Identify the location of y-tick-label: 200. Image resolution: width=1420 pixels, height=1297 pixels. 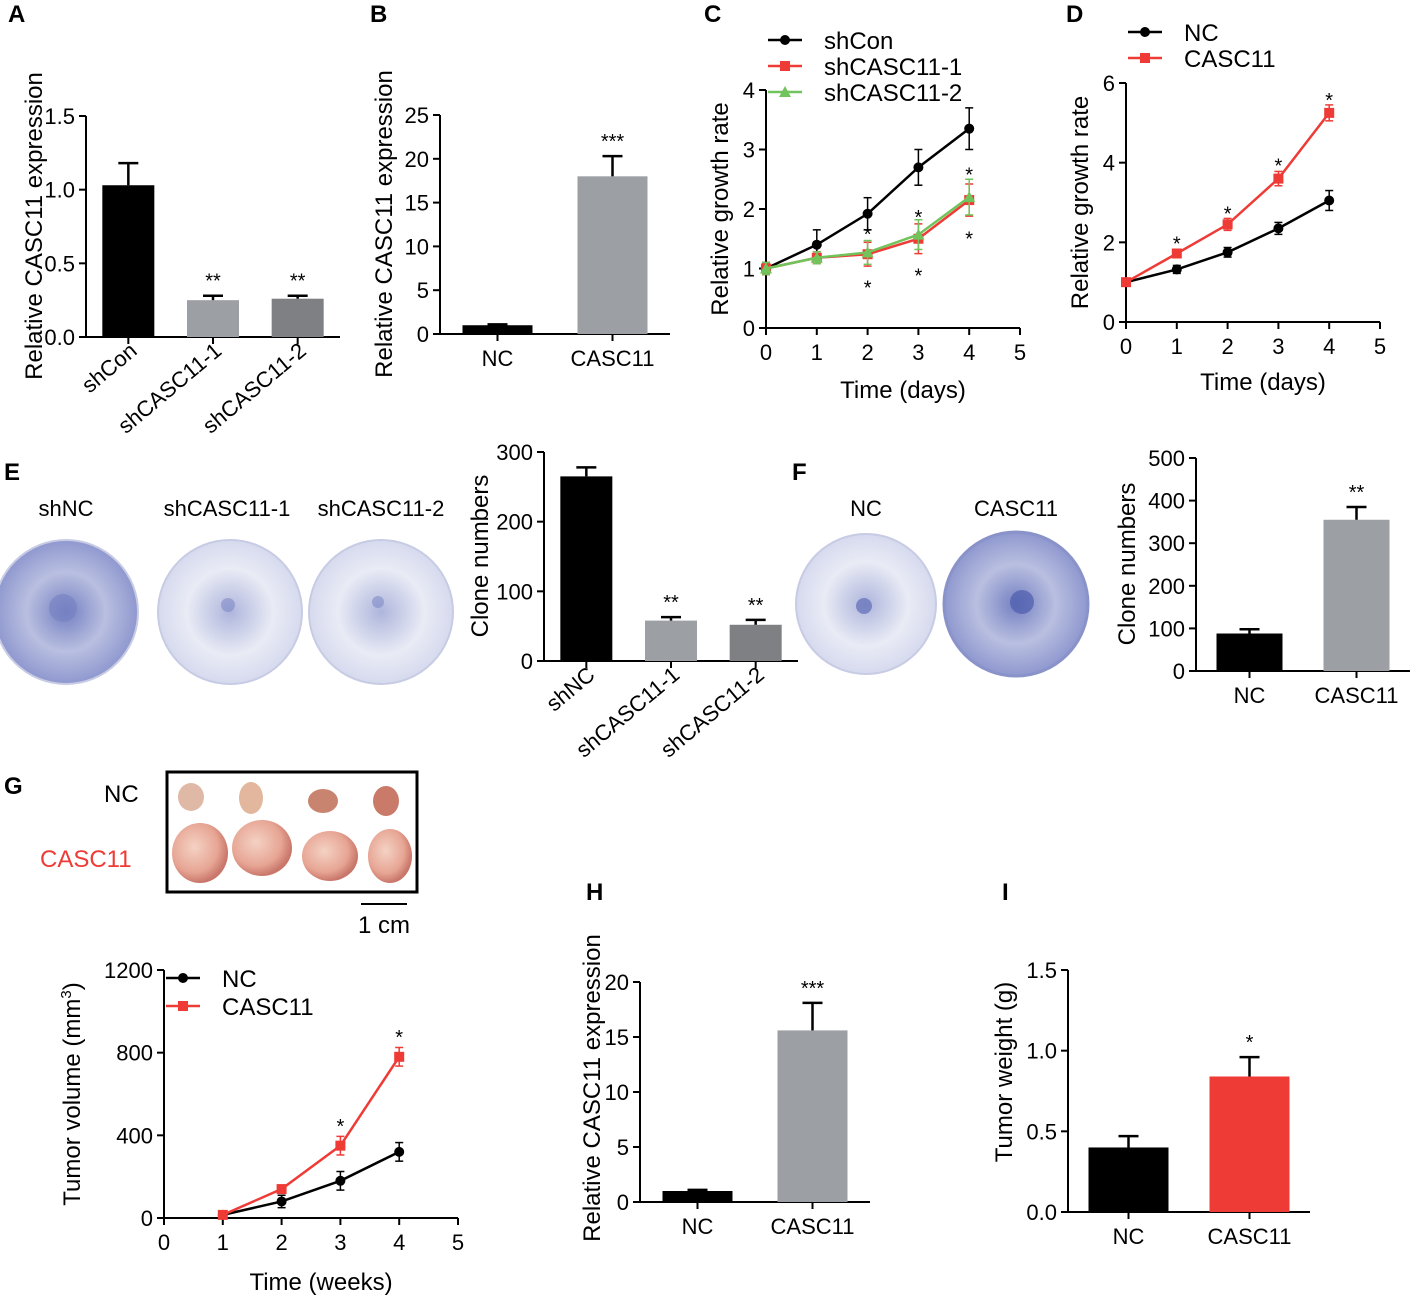
(1166, 586).